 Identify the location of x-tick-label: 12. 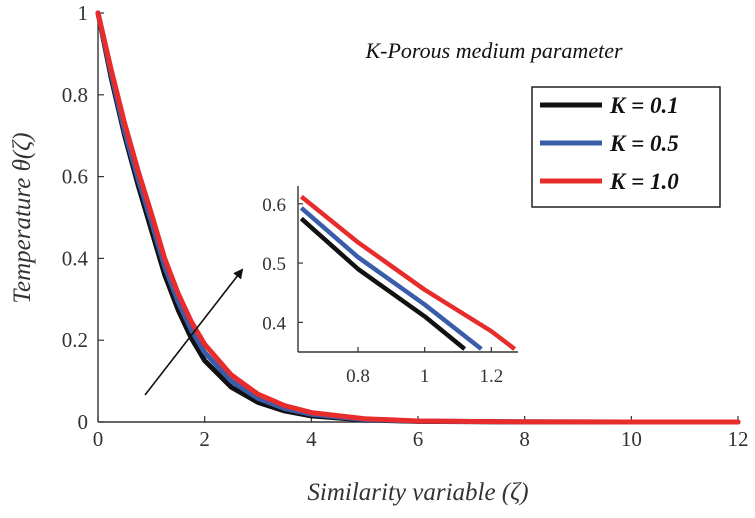
(738, 439).